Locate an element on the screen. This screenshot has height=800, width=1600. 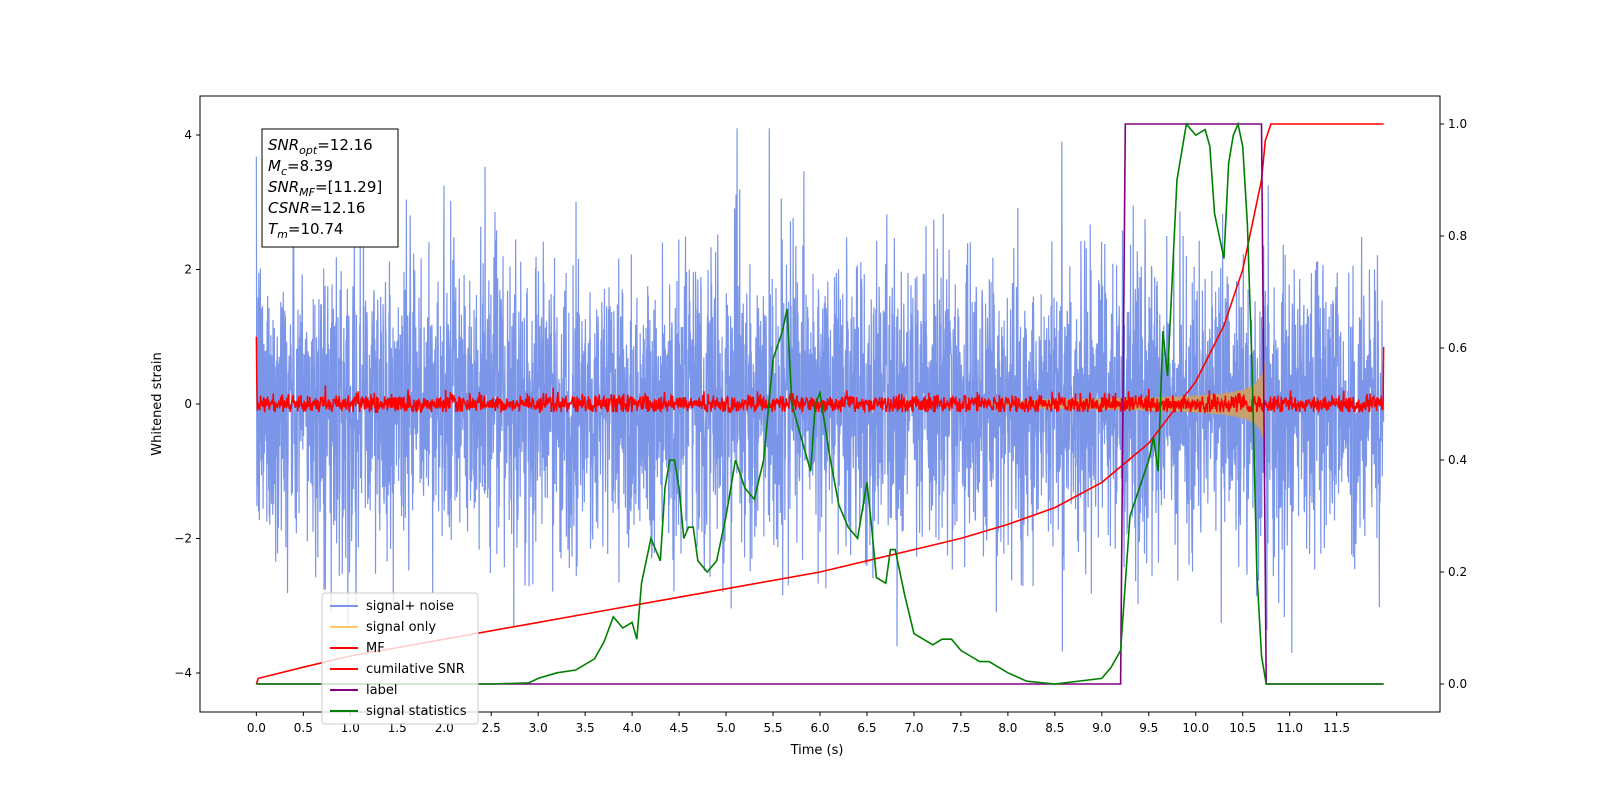
x-tick-label: 8.0 is located at coordinates (1007, 728).